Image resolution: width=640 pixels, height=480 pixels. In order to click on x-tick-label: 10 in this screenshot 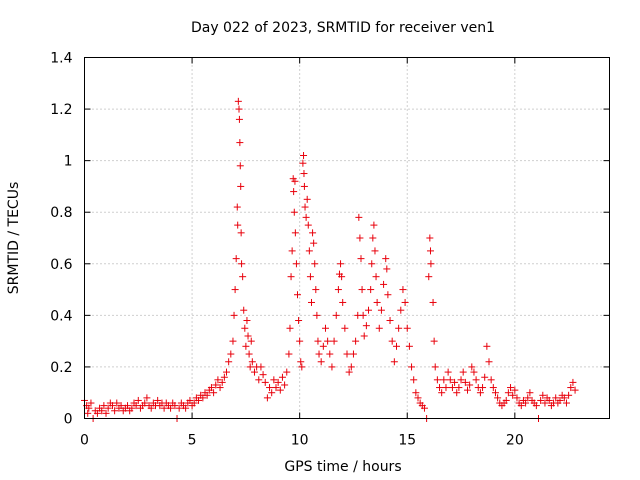, I will do `click(300, 441)`.